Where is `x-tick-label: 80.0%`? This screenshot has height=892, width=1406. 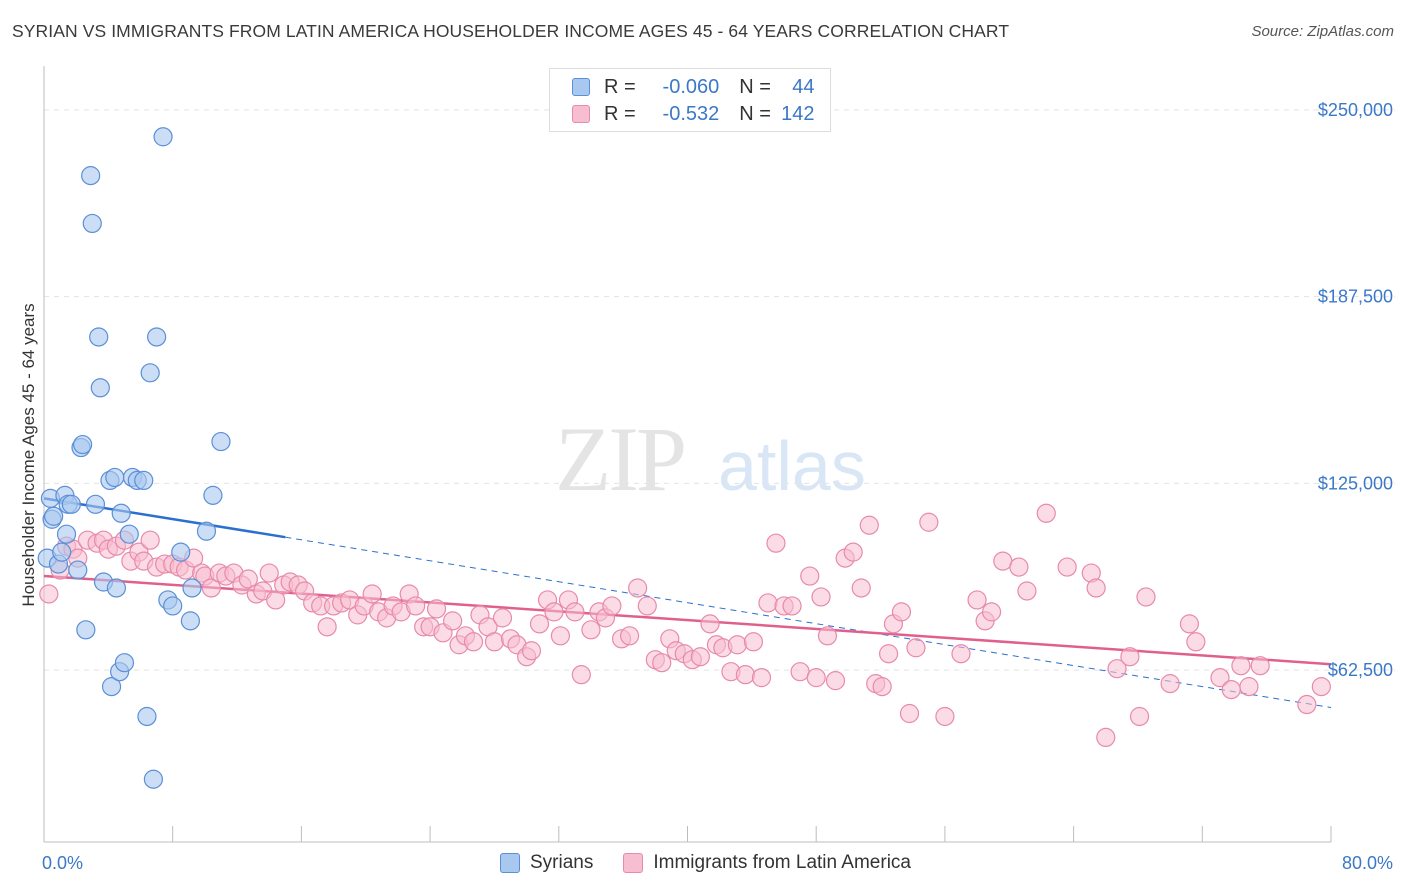
x-tick-label: 80.0% is located at coordinates (1367, 863).